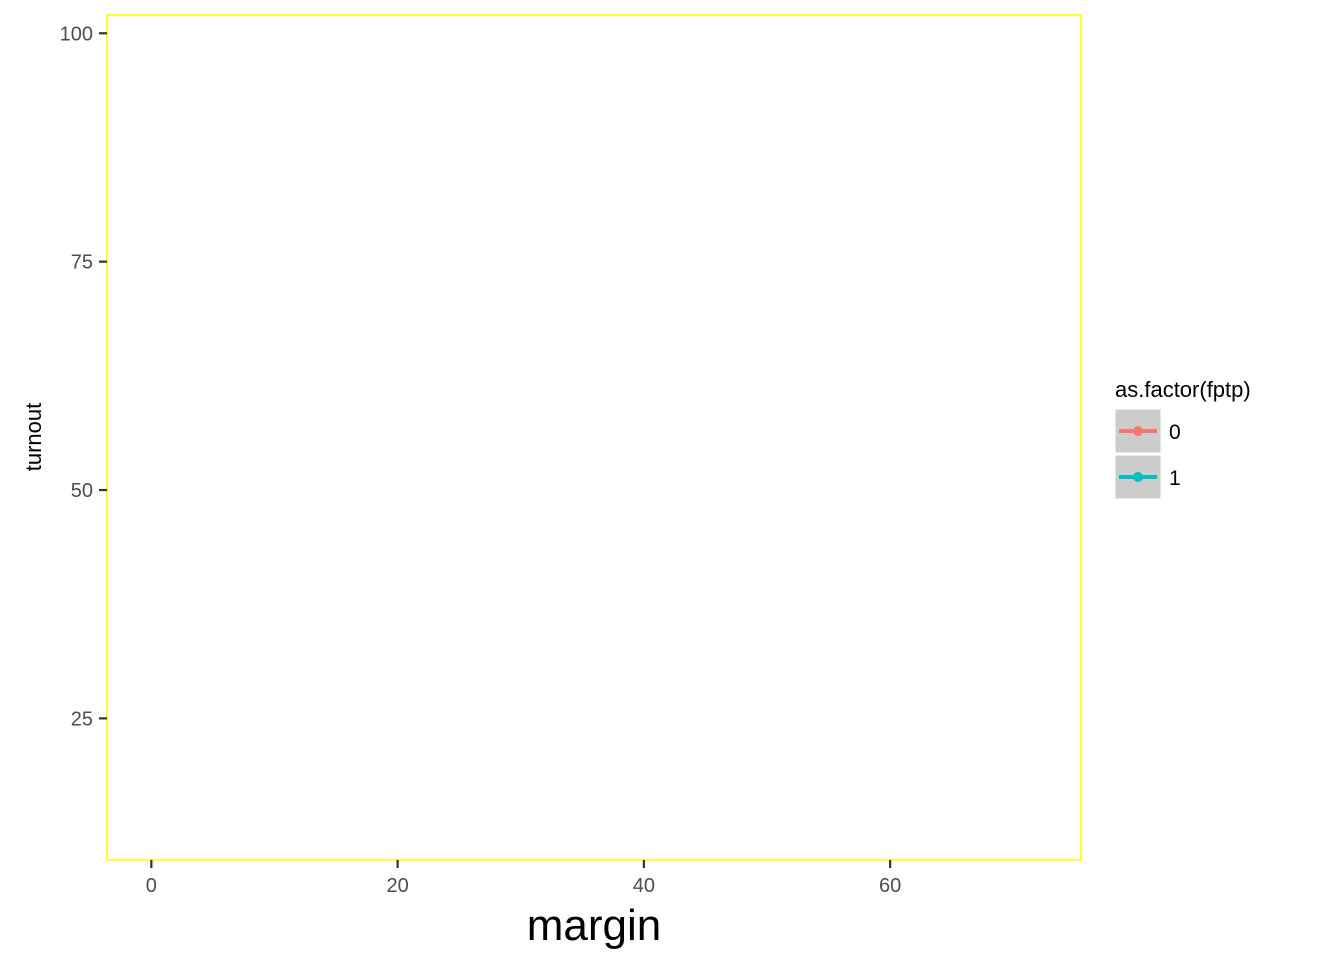 The height and width of the screenshot is (965, 1344). I want to click on x-tick-label: 20, so click(397, 886).